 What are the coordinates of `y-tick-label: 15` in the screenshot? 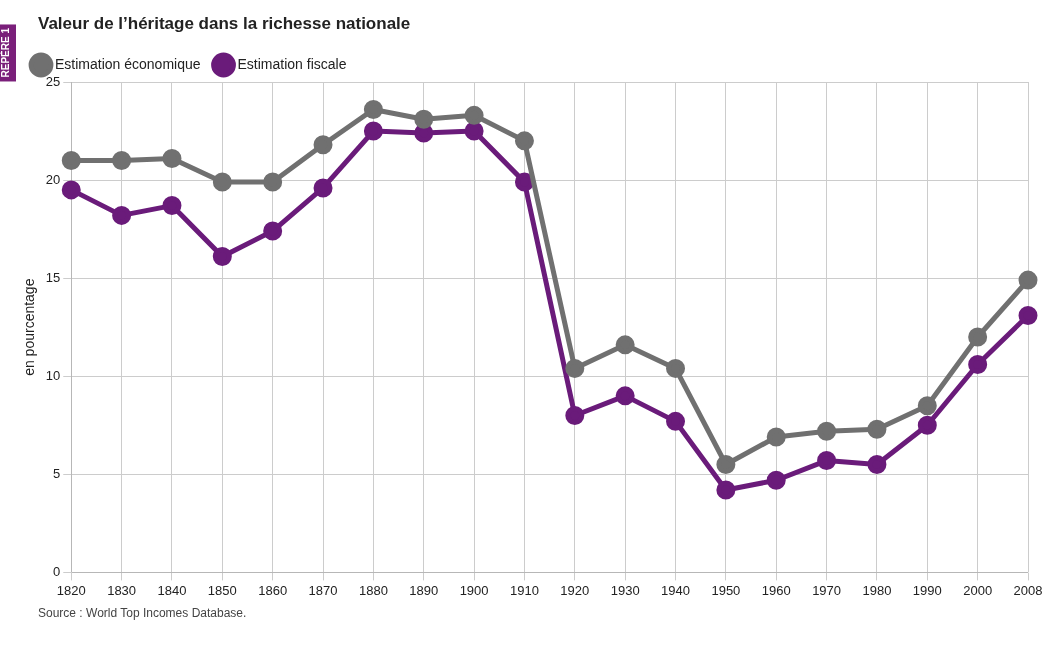 It's located at (53, 277).